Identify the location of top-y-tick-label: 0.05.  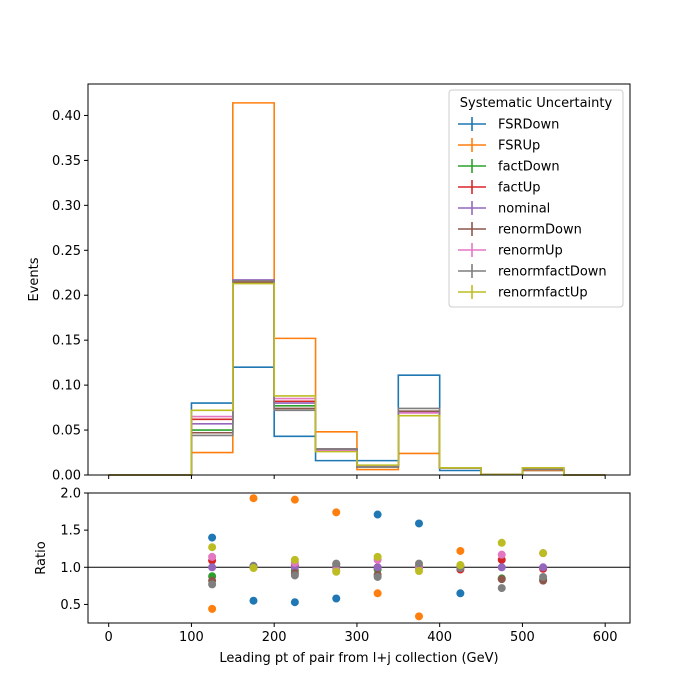
(66, 431).